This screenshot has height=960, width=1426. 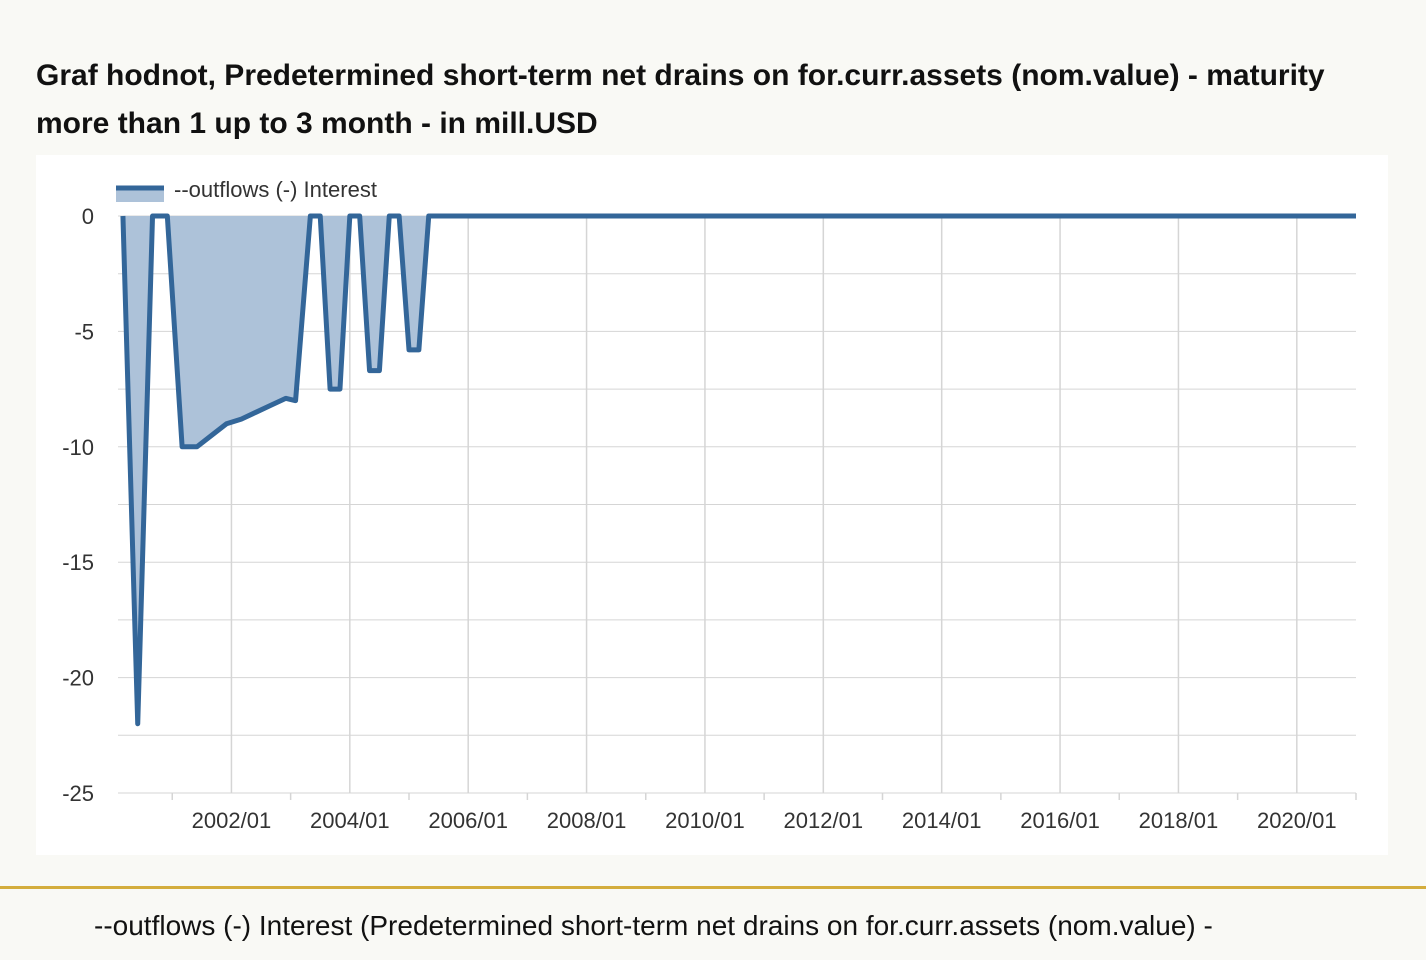 I want to click on y-tick-label: -25, so click(x=78, y=793).